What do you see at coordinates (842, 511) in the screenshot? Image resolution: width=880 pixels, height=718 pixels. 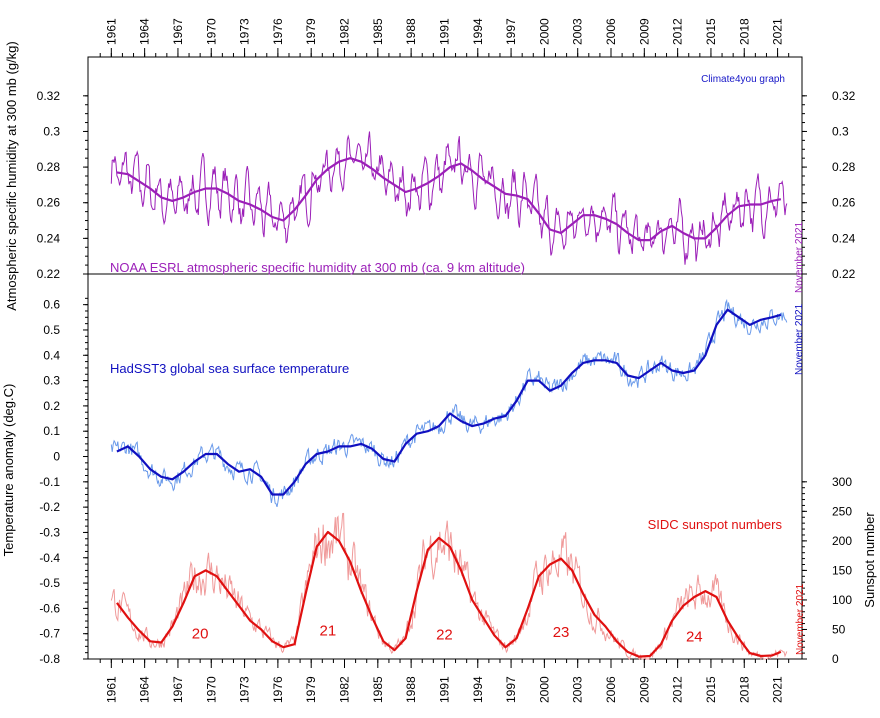 I see `sunspot-tick-label: 250` at bounding box center [842, 511].